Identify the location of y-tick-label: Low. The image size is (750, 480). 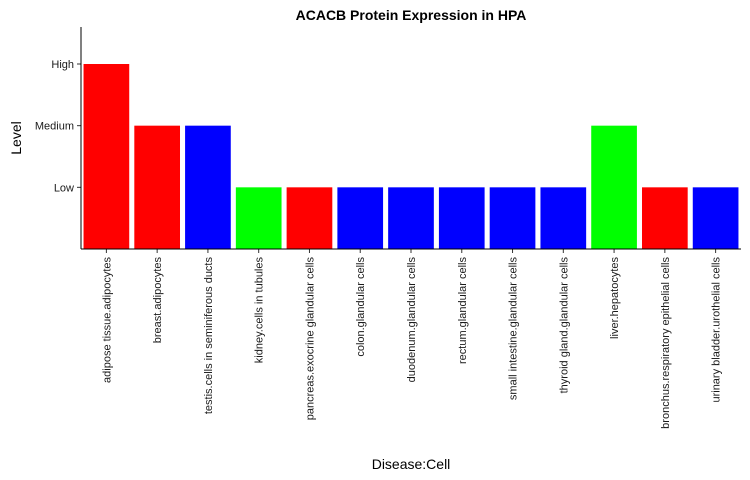
(64, 188).